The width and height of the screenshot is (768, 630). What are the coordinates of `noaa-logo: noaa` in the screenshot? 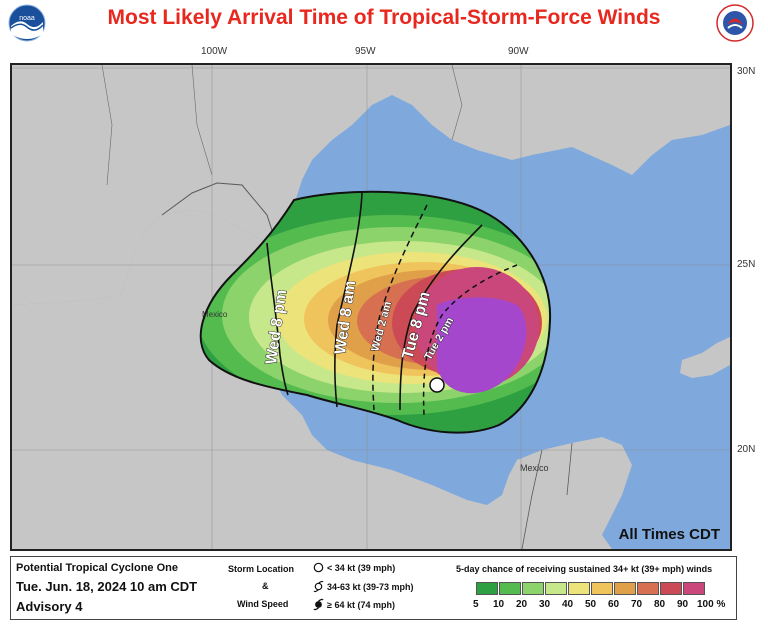 It's located at (27, 23).